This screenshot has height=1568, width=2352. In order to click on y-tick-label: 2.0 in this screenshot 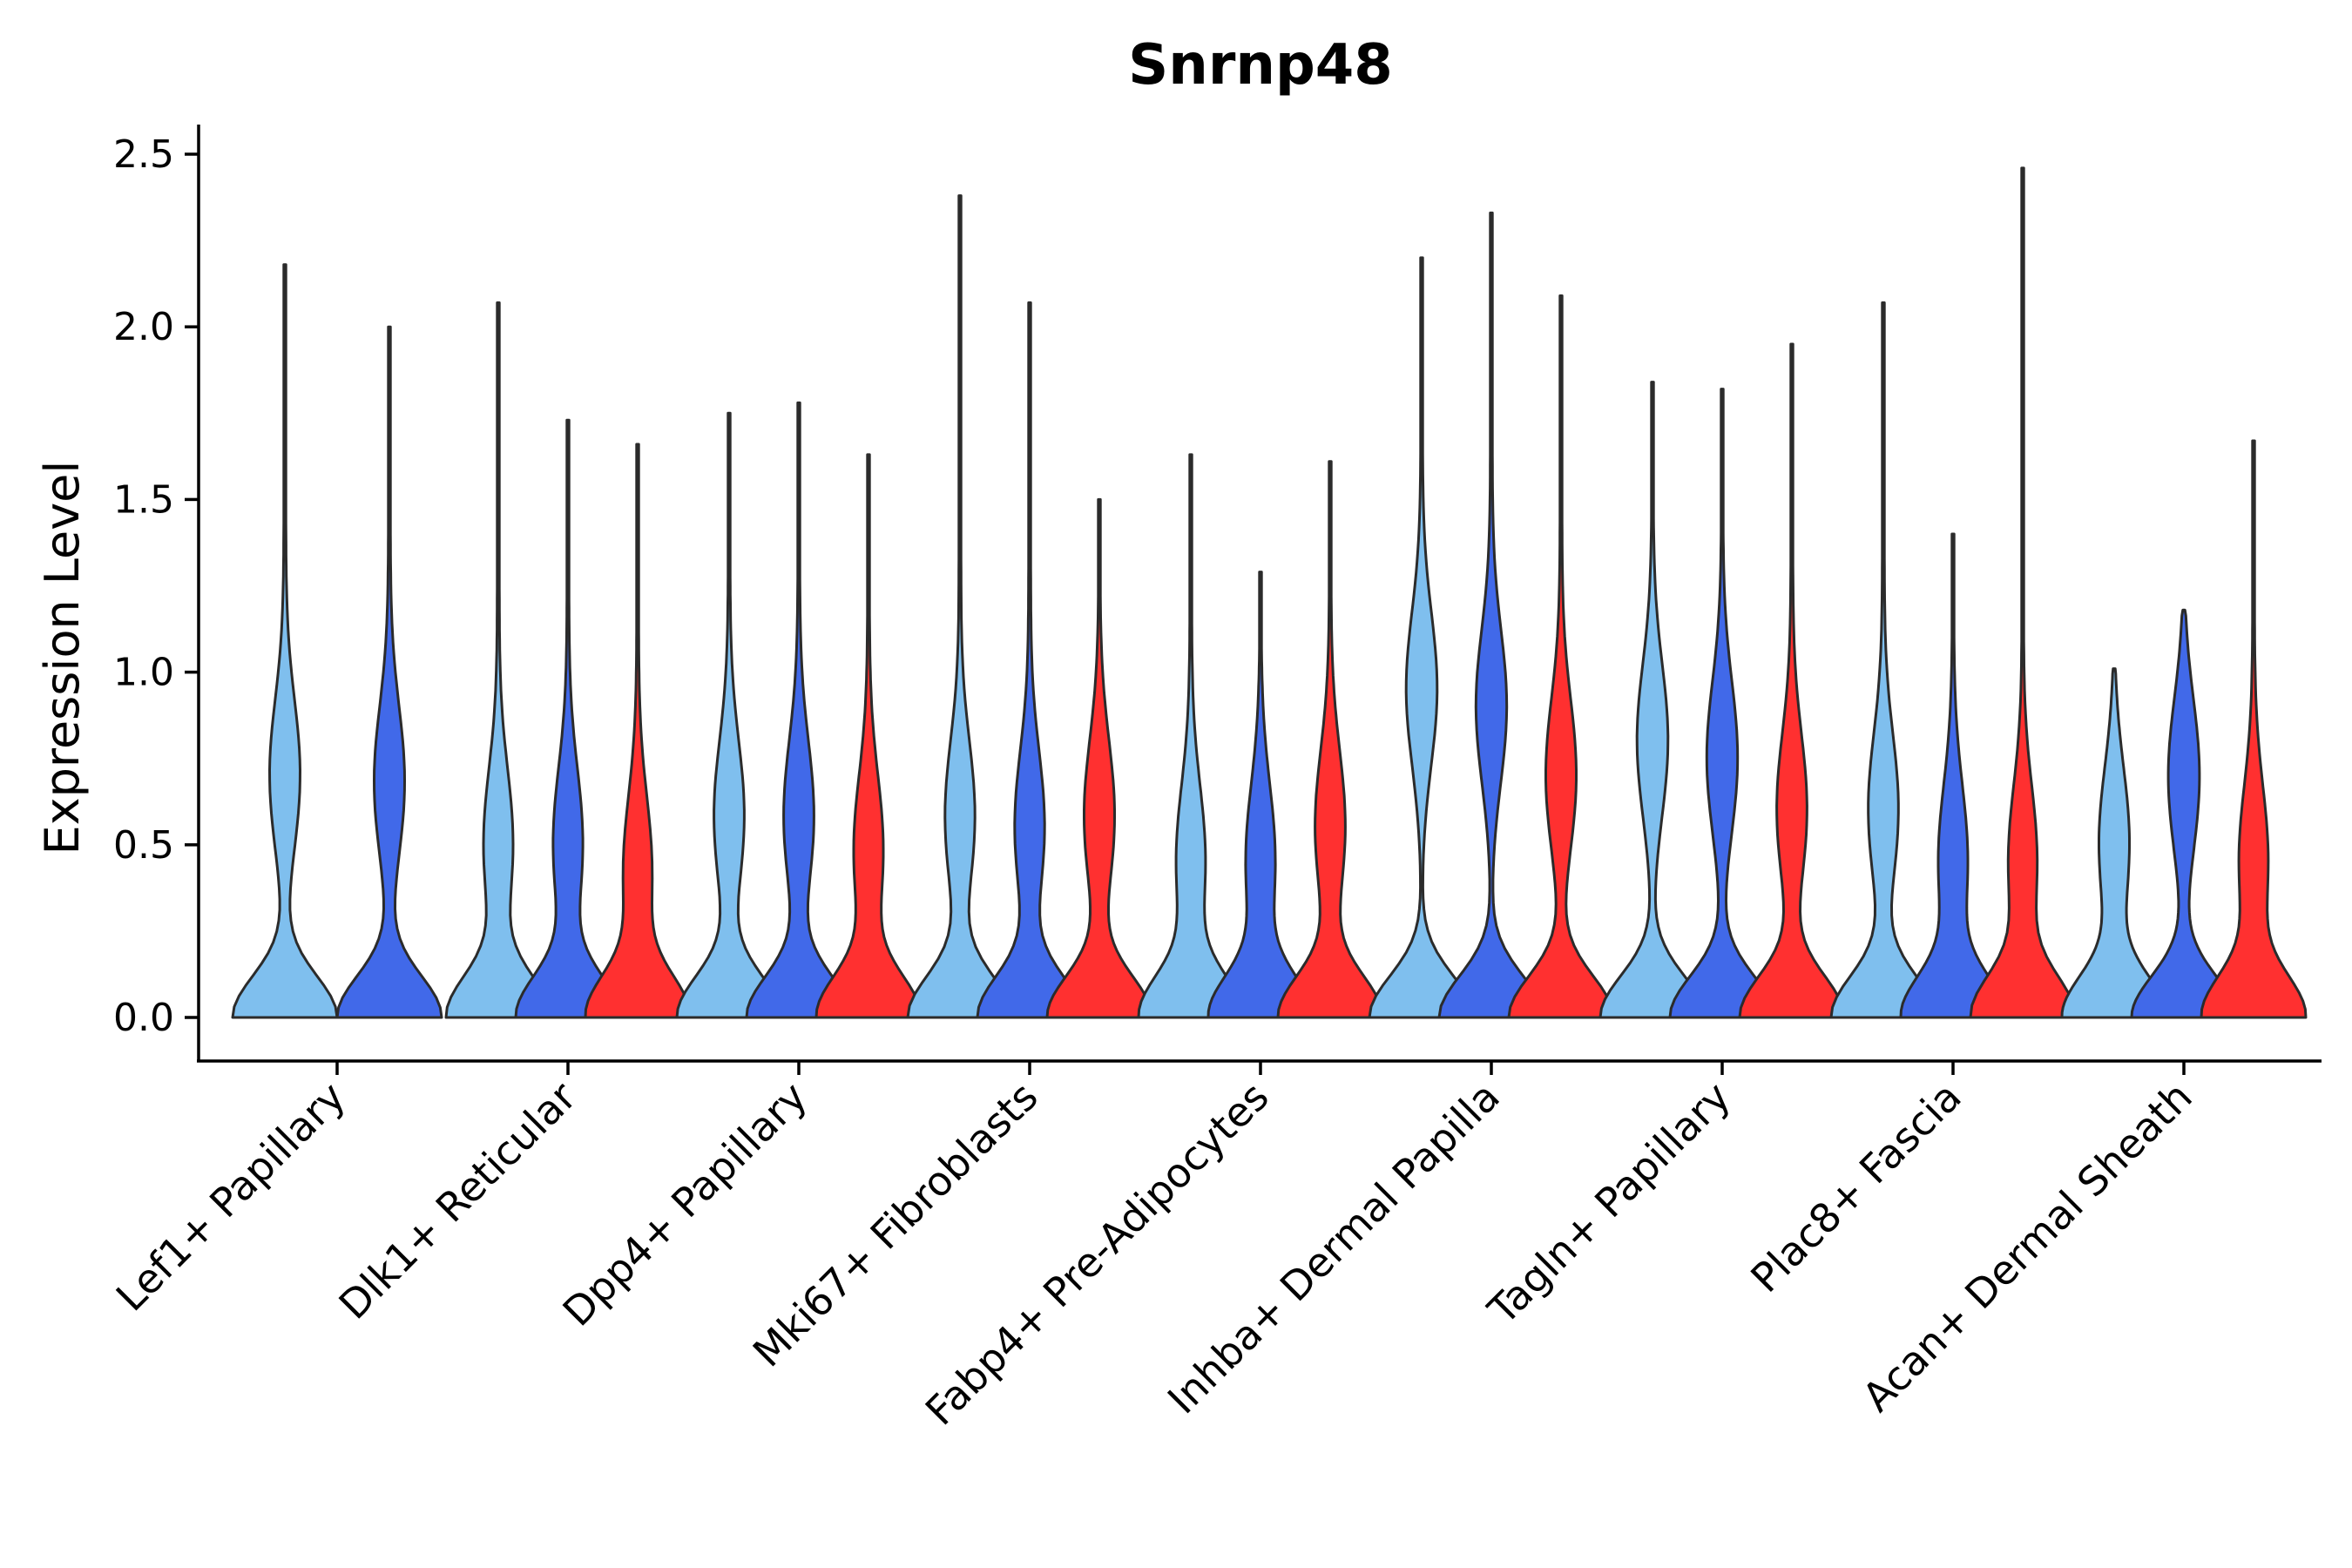, I will do `click(143, 327)`.